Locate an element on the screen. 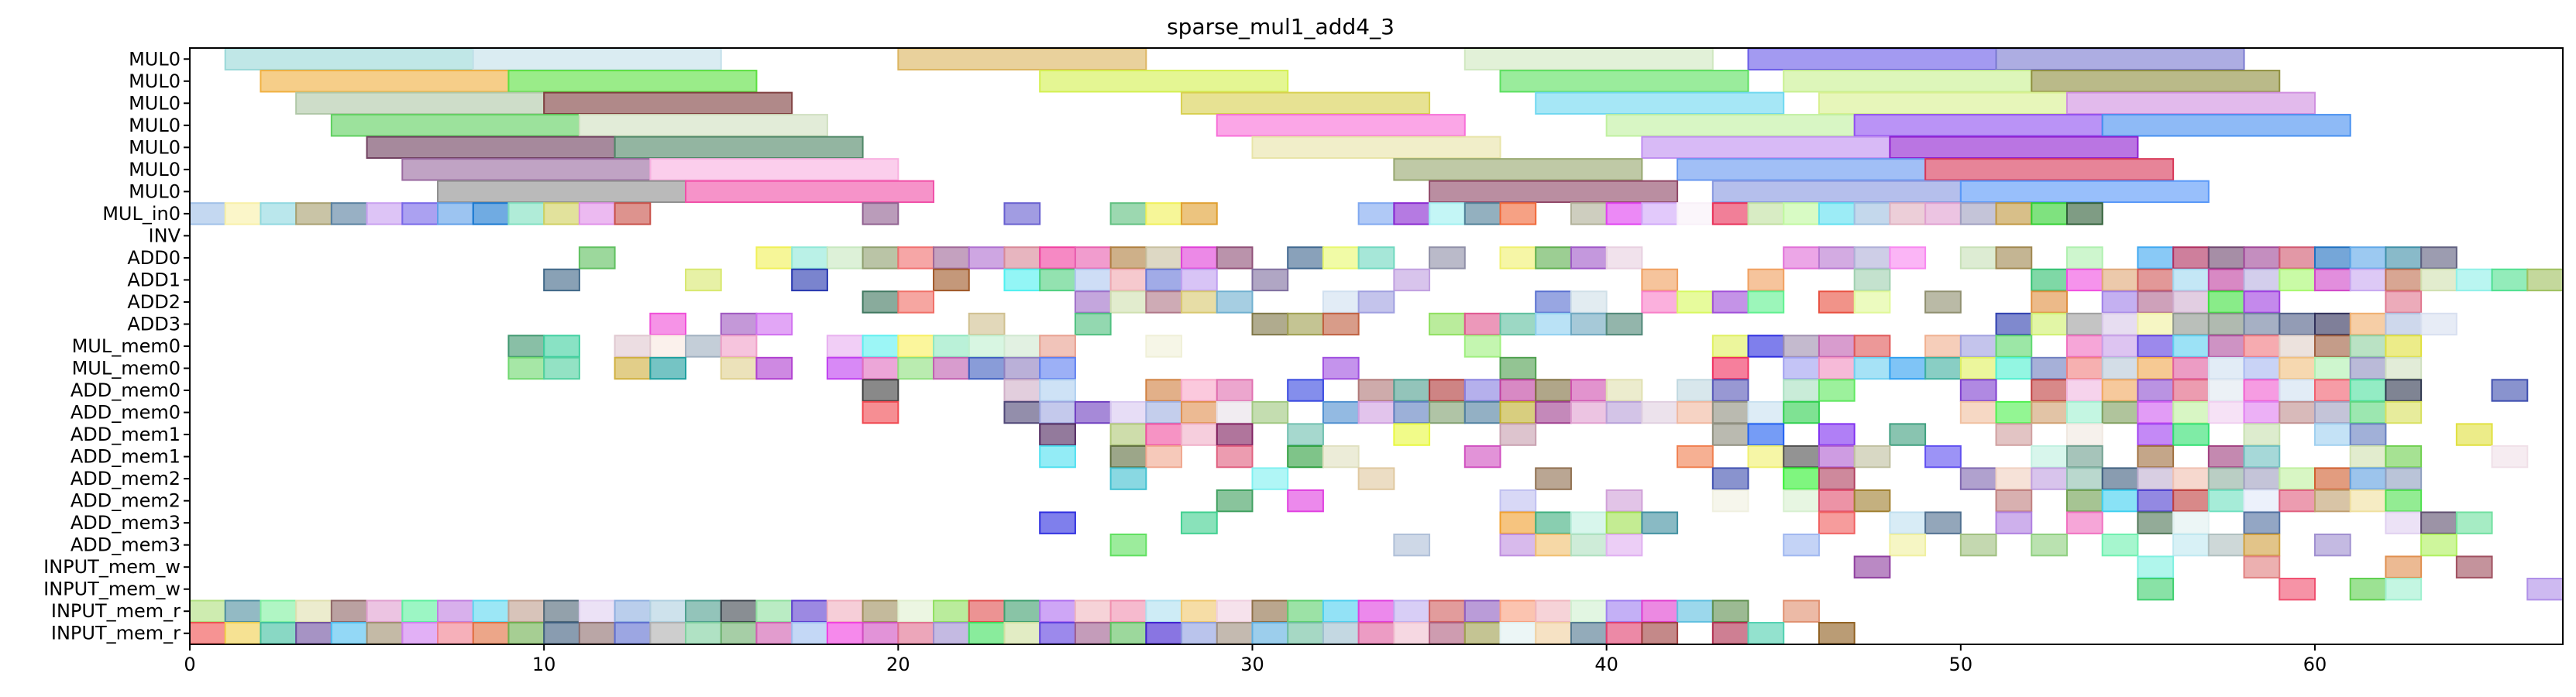 The width and height of the screenshot is (2576, 697). y-tick-label: INPUT_mem_r is located at coordinates (116, 611).